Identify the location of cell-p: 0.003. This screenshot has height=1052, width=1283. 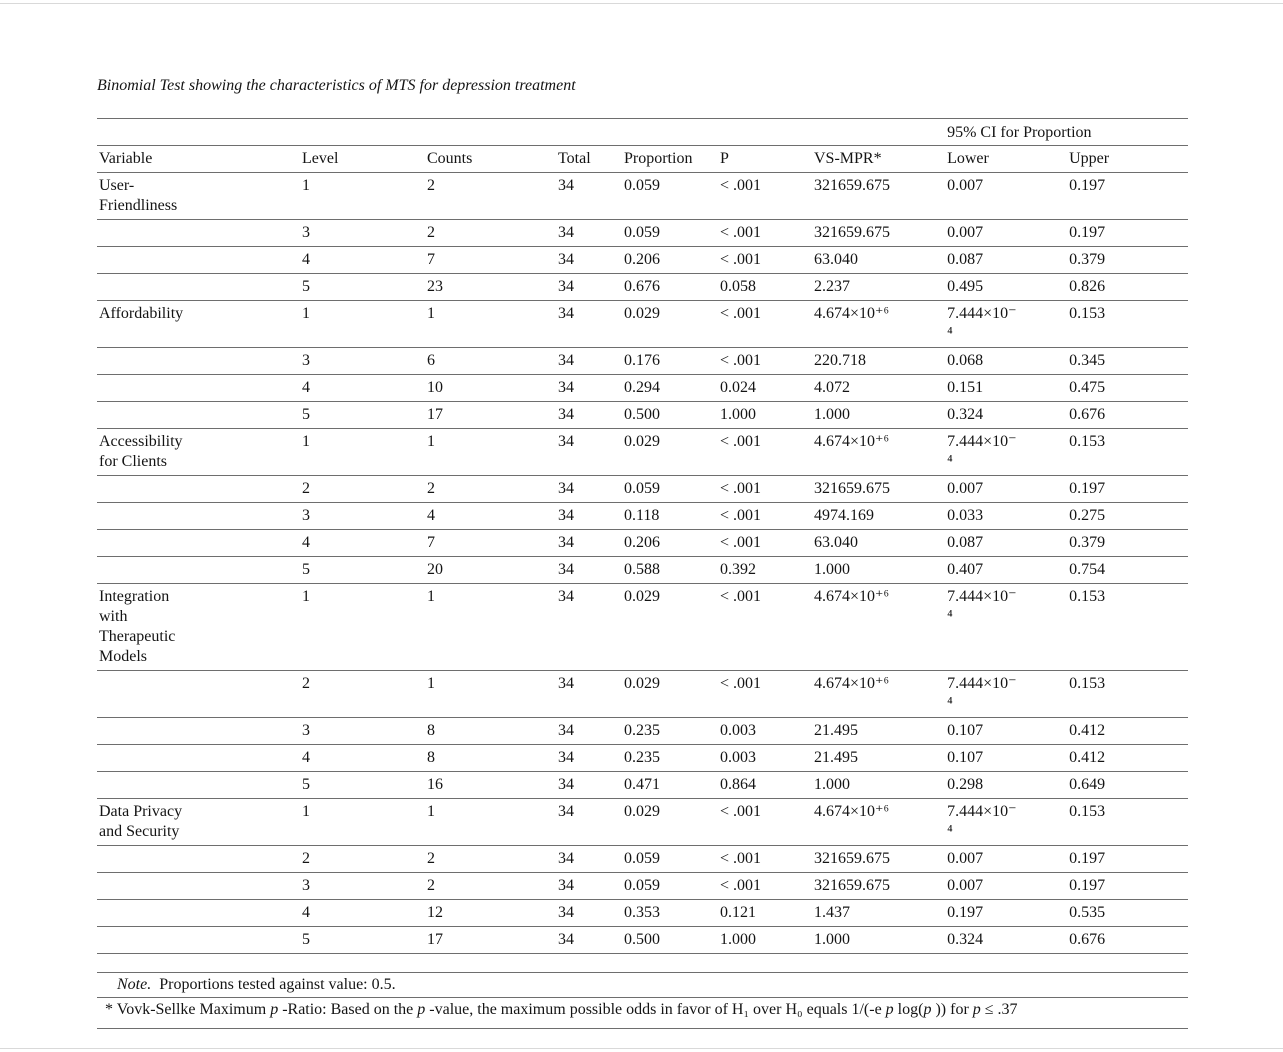
(765, 758).